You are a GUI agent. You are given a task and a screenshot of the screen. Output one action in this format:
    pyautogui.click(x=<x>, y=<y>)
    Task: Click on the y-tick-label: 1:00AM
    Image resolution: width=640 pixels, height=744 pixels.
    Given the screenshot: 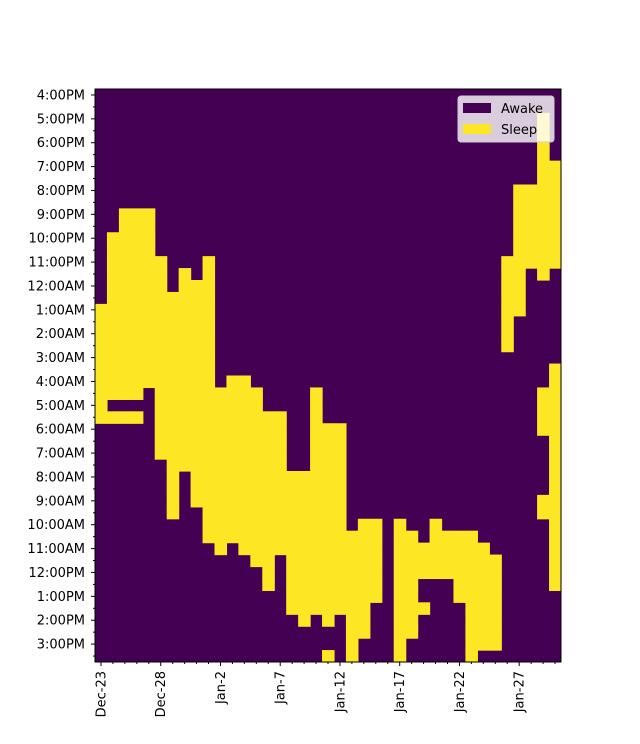 What is the action you would take?
    pyautogui.click(x=60, y=310)
    